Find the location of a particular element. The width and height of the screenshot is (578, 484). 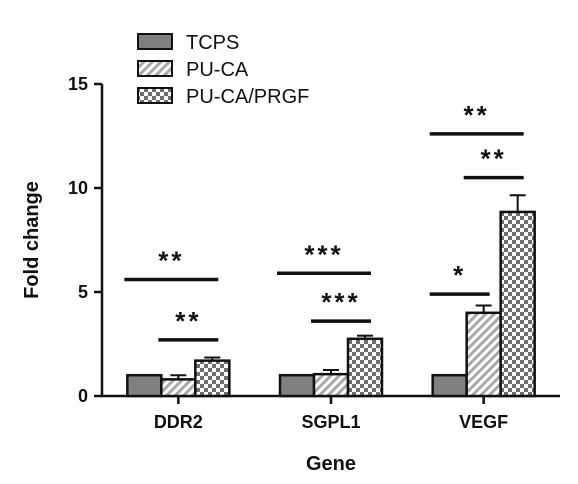

x-tick-label: SGPL1 is located at coordinates (330, 422).